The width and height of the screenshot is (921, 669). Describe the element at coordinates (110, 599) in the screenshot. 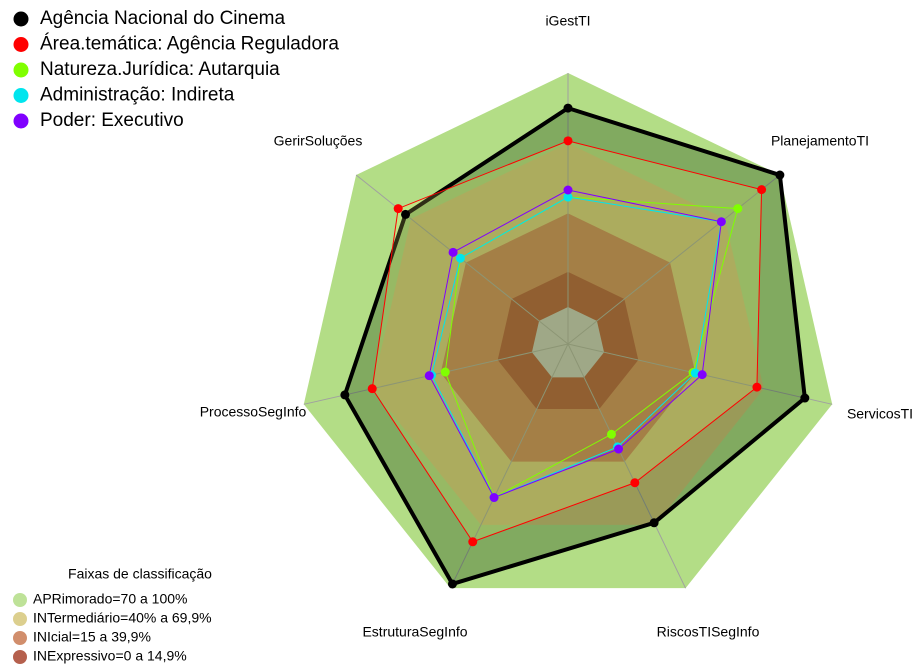

I see `band-legend-label: APRimorado=70 a 100%` at that location.